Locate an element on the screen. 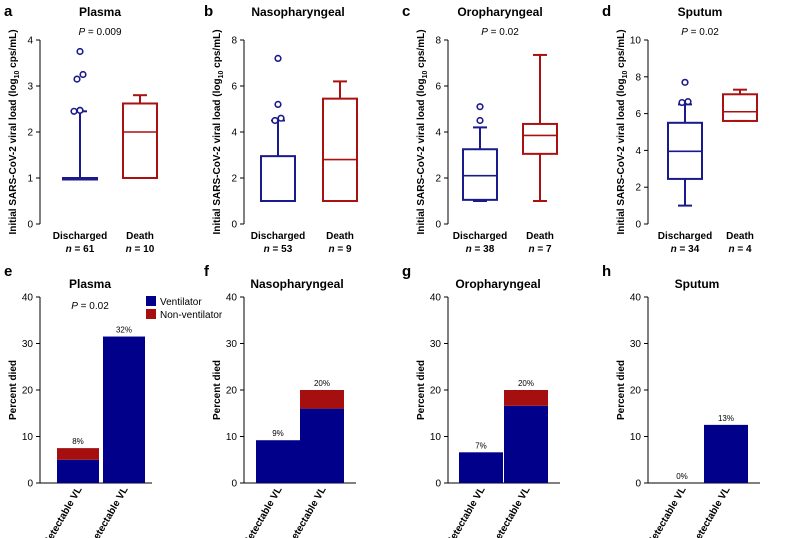  n-value: = 61 is located at coordinates (83, 249).